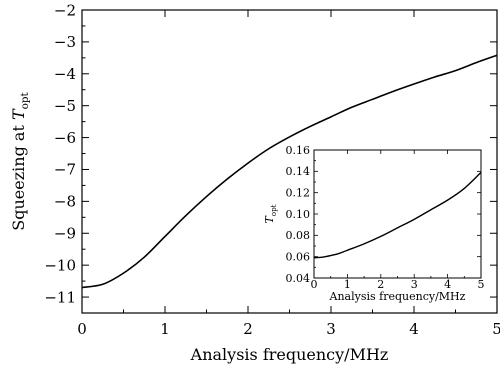 Image resolution: width=500 pixels, height=369 pixels. I want to click on y-axis-label: Squeezing at Topt, so click(20, 160).